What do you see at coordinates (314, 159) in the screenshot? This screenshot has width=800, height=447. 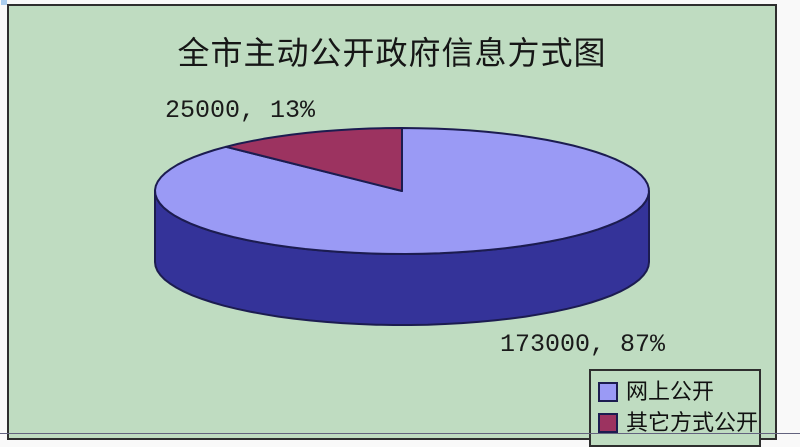 I see `pie-slice-other` at bounding box center [314, 159].